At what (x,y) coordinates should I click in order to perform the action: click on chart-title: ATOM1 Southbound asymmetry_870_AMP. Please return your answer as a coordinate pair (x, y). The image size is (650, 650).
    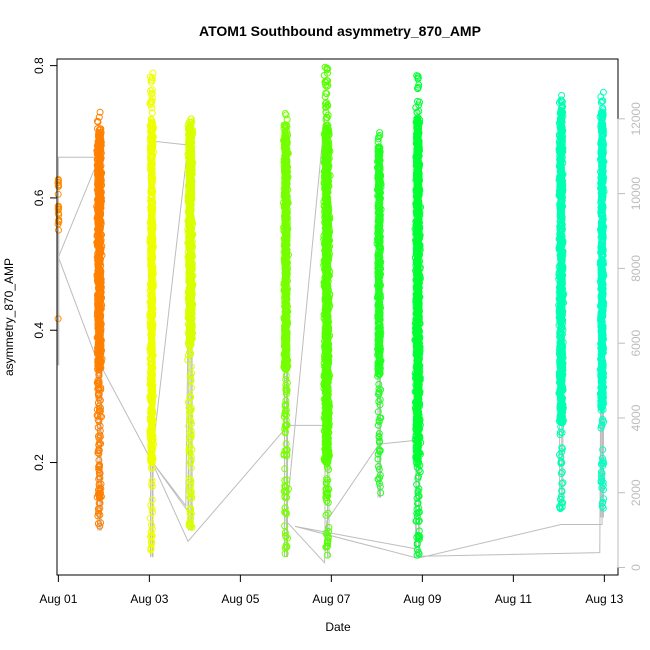
    Looking at the image, I should click on (340, 31).